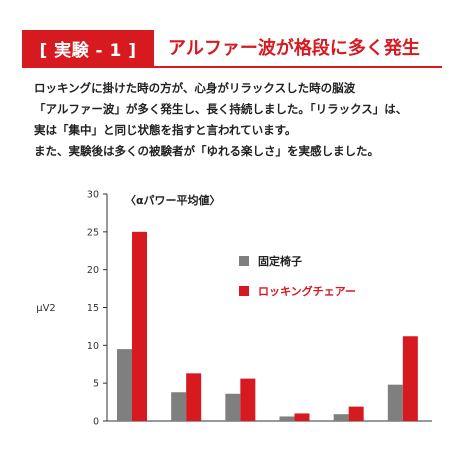  What do you see at coordinates (244, 261) in the screenshot?
I see `legend-swatch-fixed-chair` at bounding box center [244, 261].